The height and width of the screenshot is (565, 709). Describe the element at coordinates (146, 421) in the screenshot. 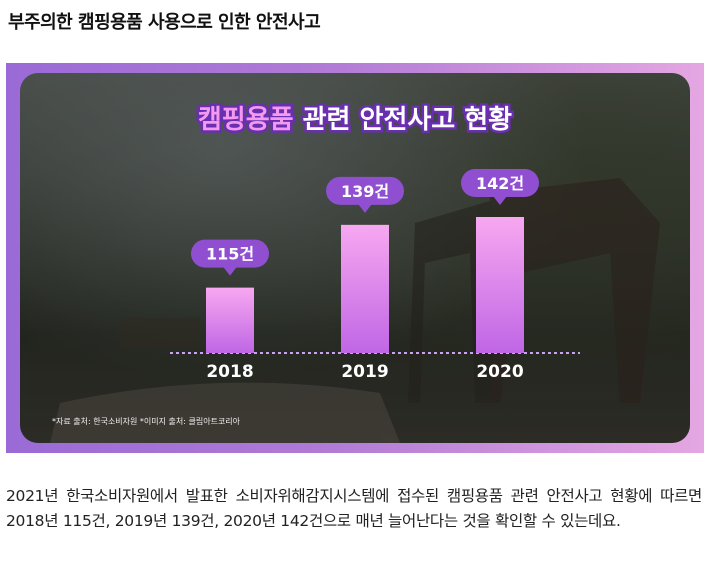

I see `source-note: *자료 출처: 한국소비자원 *이미지 출처: 클립아트코리아` at that location.